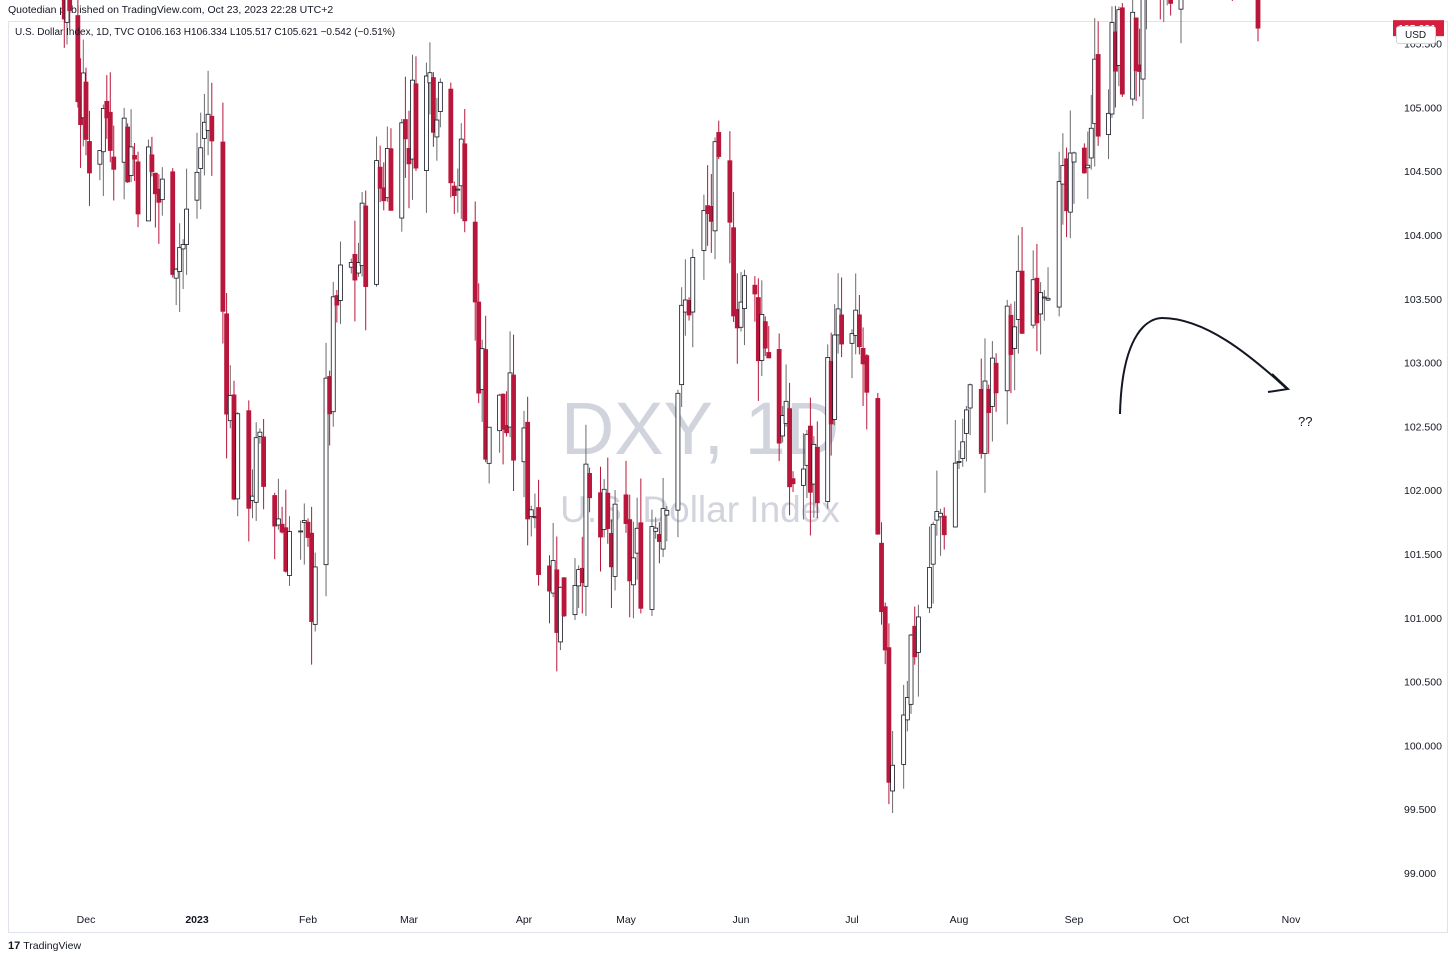 Image resolution: width=1456 pixels, height=961 pixels. I want to click on y-tick-label: 101.500, so click(1423, 555).